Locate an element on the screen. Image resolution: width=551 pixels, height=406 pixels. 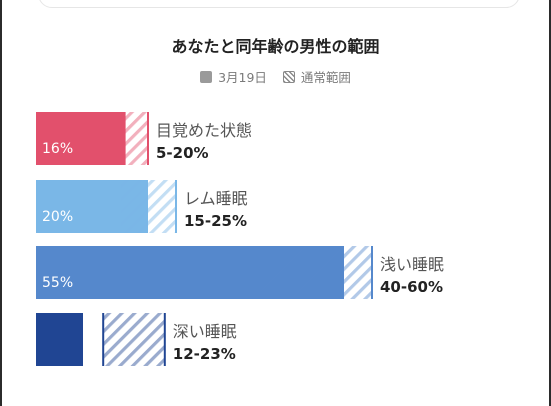
category-label-2: レム睡眠 is located at coordinates (216, 198).